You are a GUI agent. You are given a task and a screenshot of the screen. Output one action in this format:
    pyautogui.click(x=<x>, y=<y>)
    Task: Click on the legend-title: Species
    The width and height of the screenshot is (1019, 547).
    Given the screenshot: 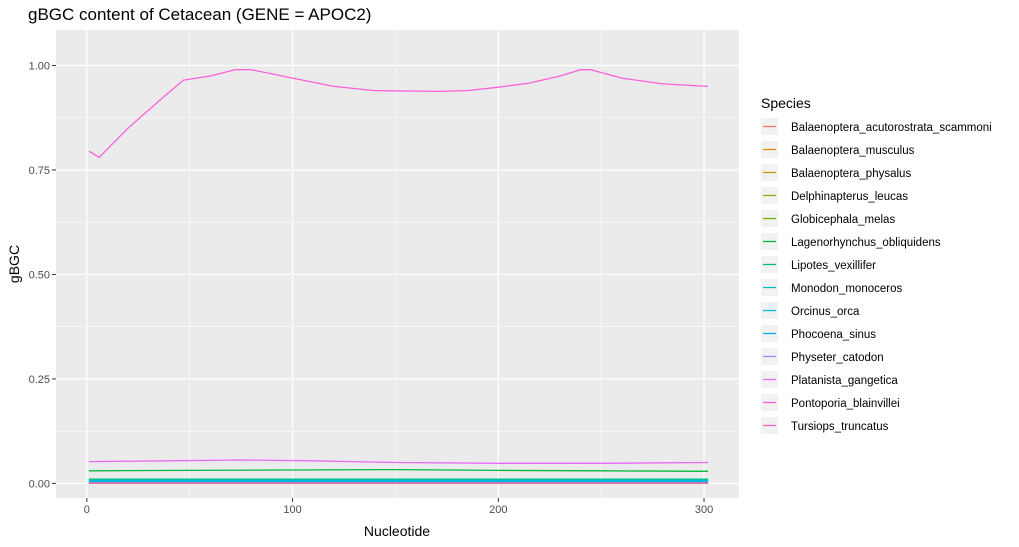 What is the action you would take?
    pyautogui.click(x=786, y=103)
    